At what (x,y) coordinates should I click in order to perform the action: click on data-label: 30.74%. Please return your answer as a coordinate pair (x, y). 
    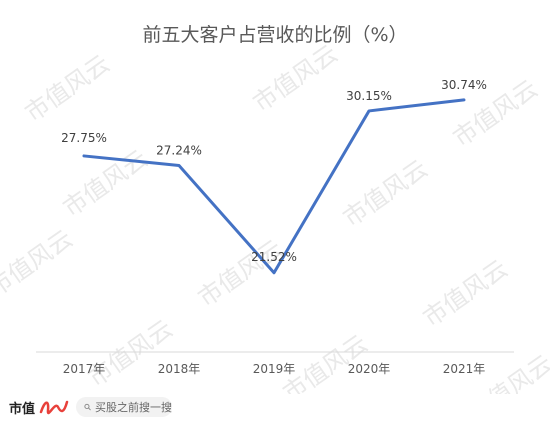
    Looking at the image, I should click on (464, 85).